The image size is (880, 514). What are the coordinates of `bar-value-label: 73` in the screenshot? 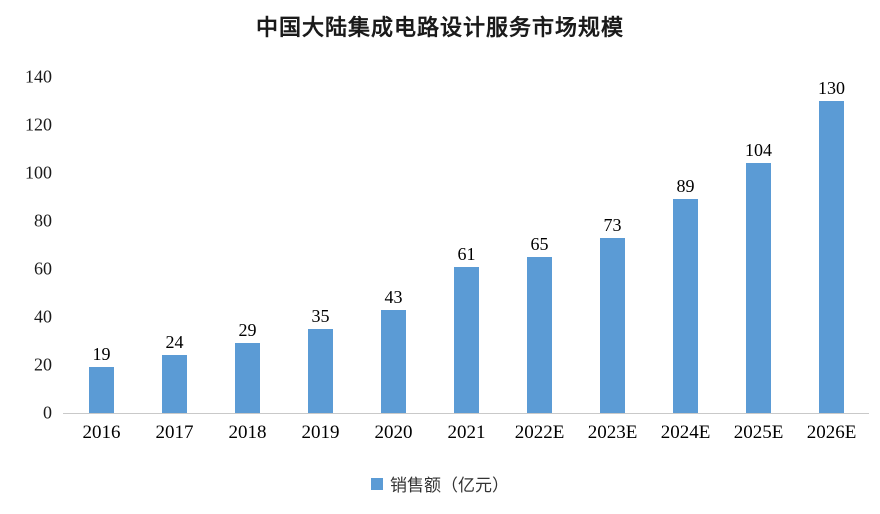 It's located at (612, 224).